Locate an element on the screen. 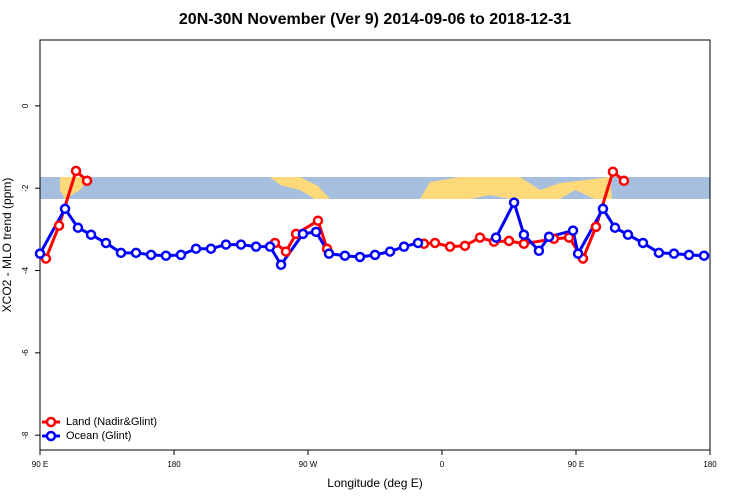  y-tick-label: 0 is located at coordinates (25, 105).